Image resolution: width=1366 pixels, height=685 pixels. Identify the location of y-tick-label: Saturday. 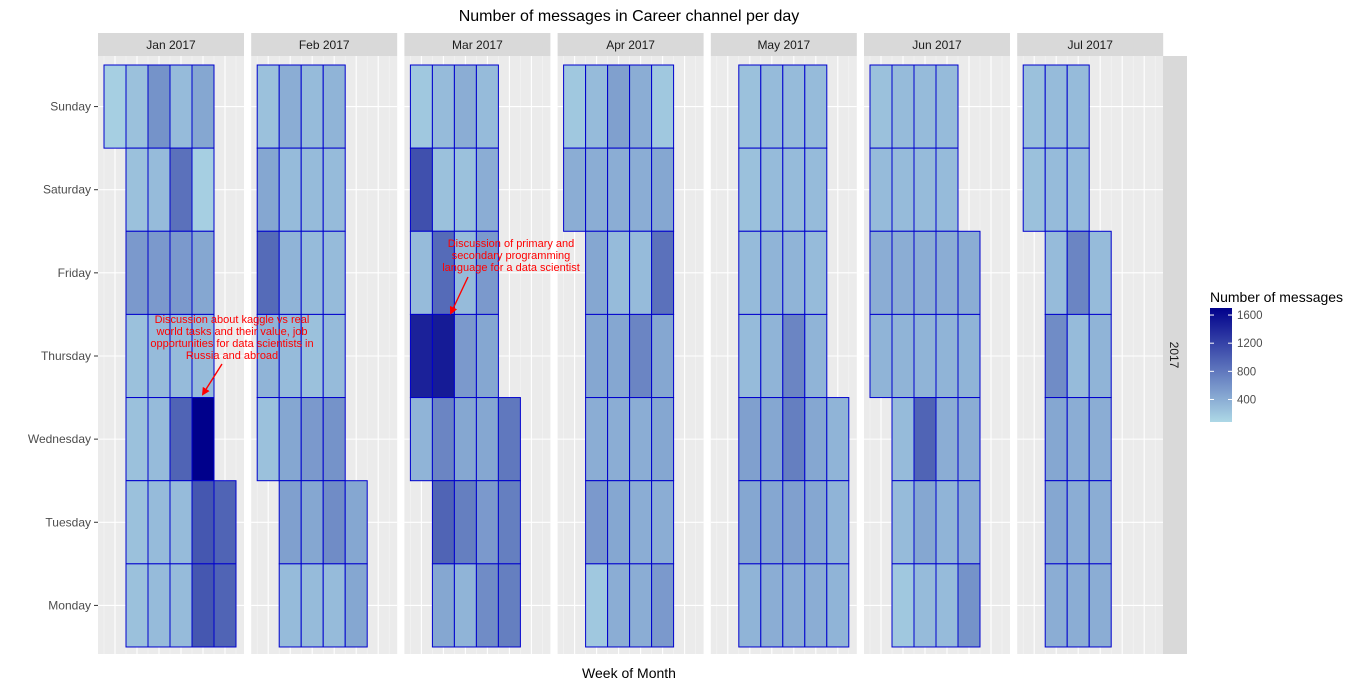
(67, 190).